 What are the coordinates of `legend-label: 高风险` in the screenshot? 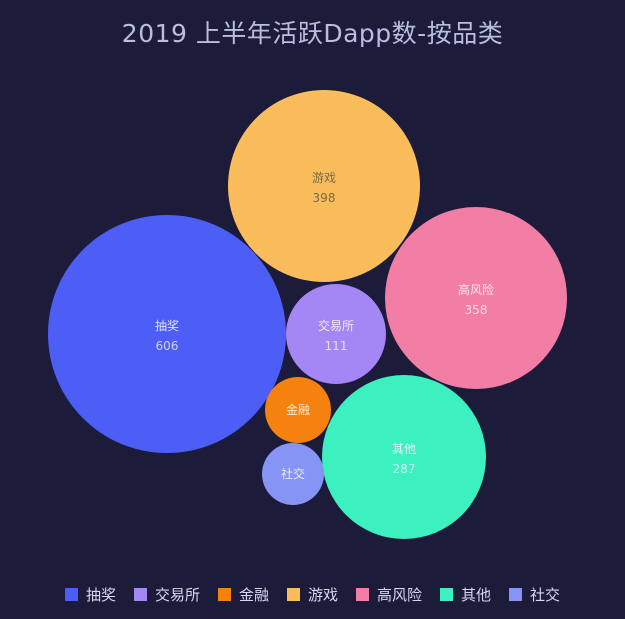 It's located at (400, 595).